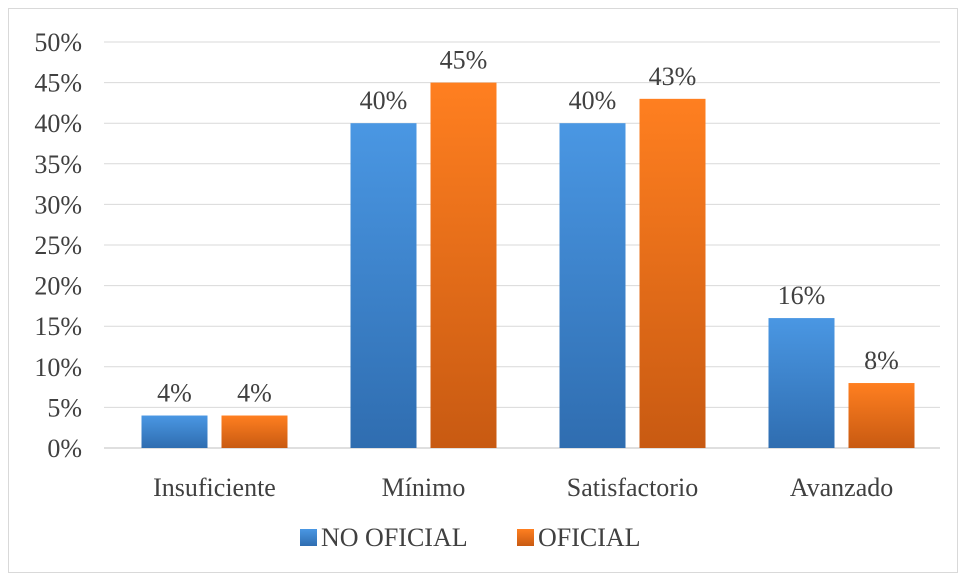  What do you see at coordinates (464, 60) in the screenshot?
I see `data-label: 45%` at bounding box center [464, 60].